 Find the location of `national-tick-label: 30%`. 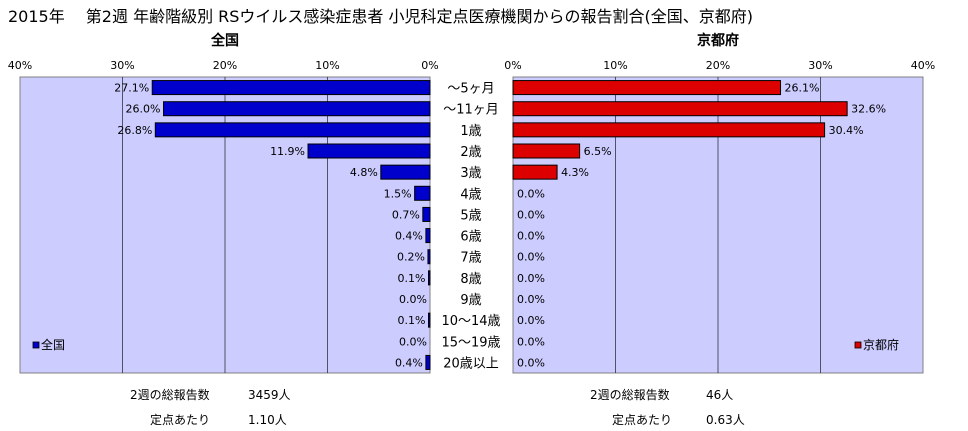

national-tick-label: 30% is located at coordinates (122, 65).